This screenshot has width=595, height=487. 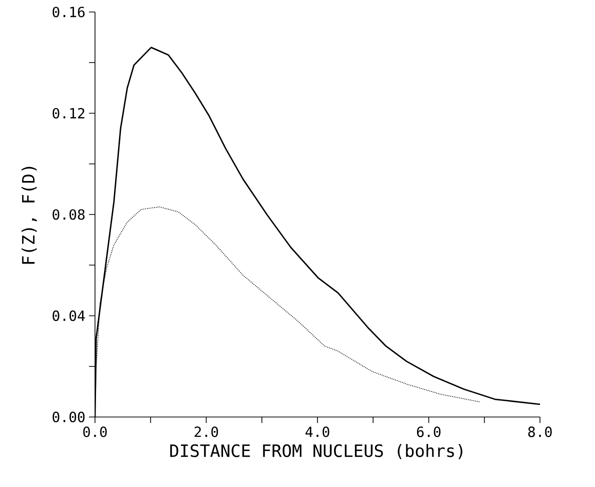 What do you see at coordinates (29, 215) in the screenshot?
I see `y-axis-title: F(Z), F(D)` at bounding box center [29, 215].